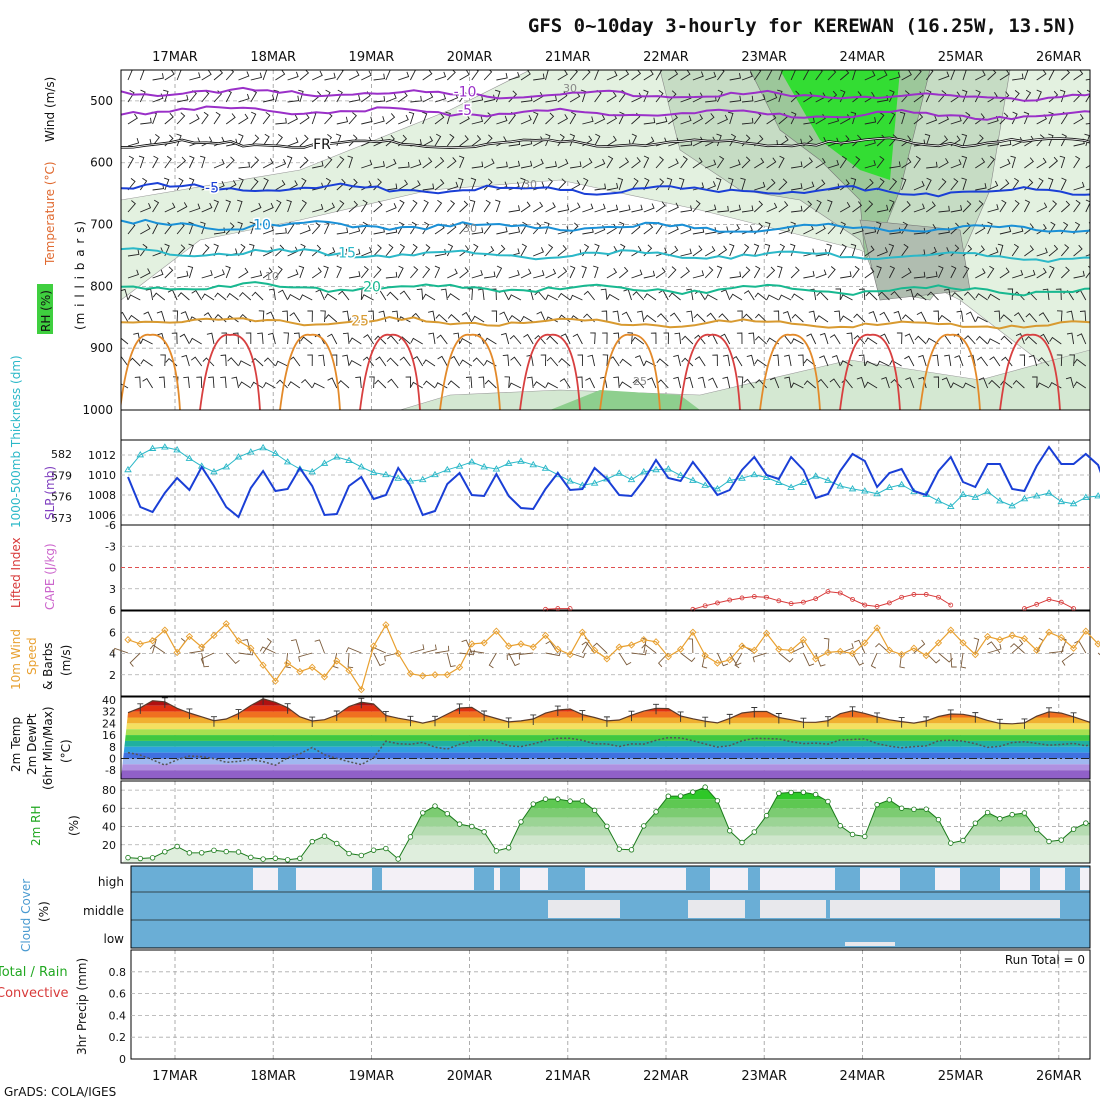 The width and height of the screenshot is (1100, 1100). I want to click on lifted-index-ylabel: Lifted Index, so click(16, 572).